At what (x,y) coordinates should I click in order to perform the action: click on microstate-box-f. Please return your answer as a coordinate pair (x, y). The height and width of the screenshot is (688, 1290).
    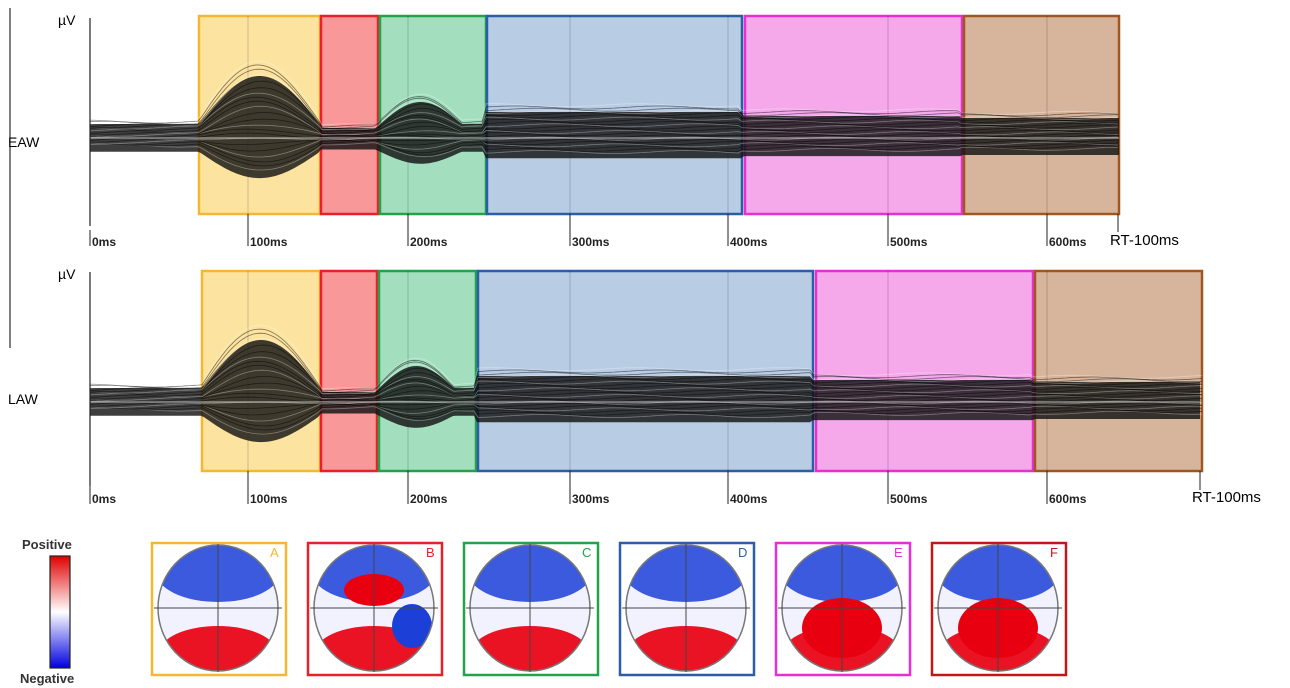
    Looking at the image, I should click on (1118, 371).